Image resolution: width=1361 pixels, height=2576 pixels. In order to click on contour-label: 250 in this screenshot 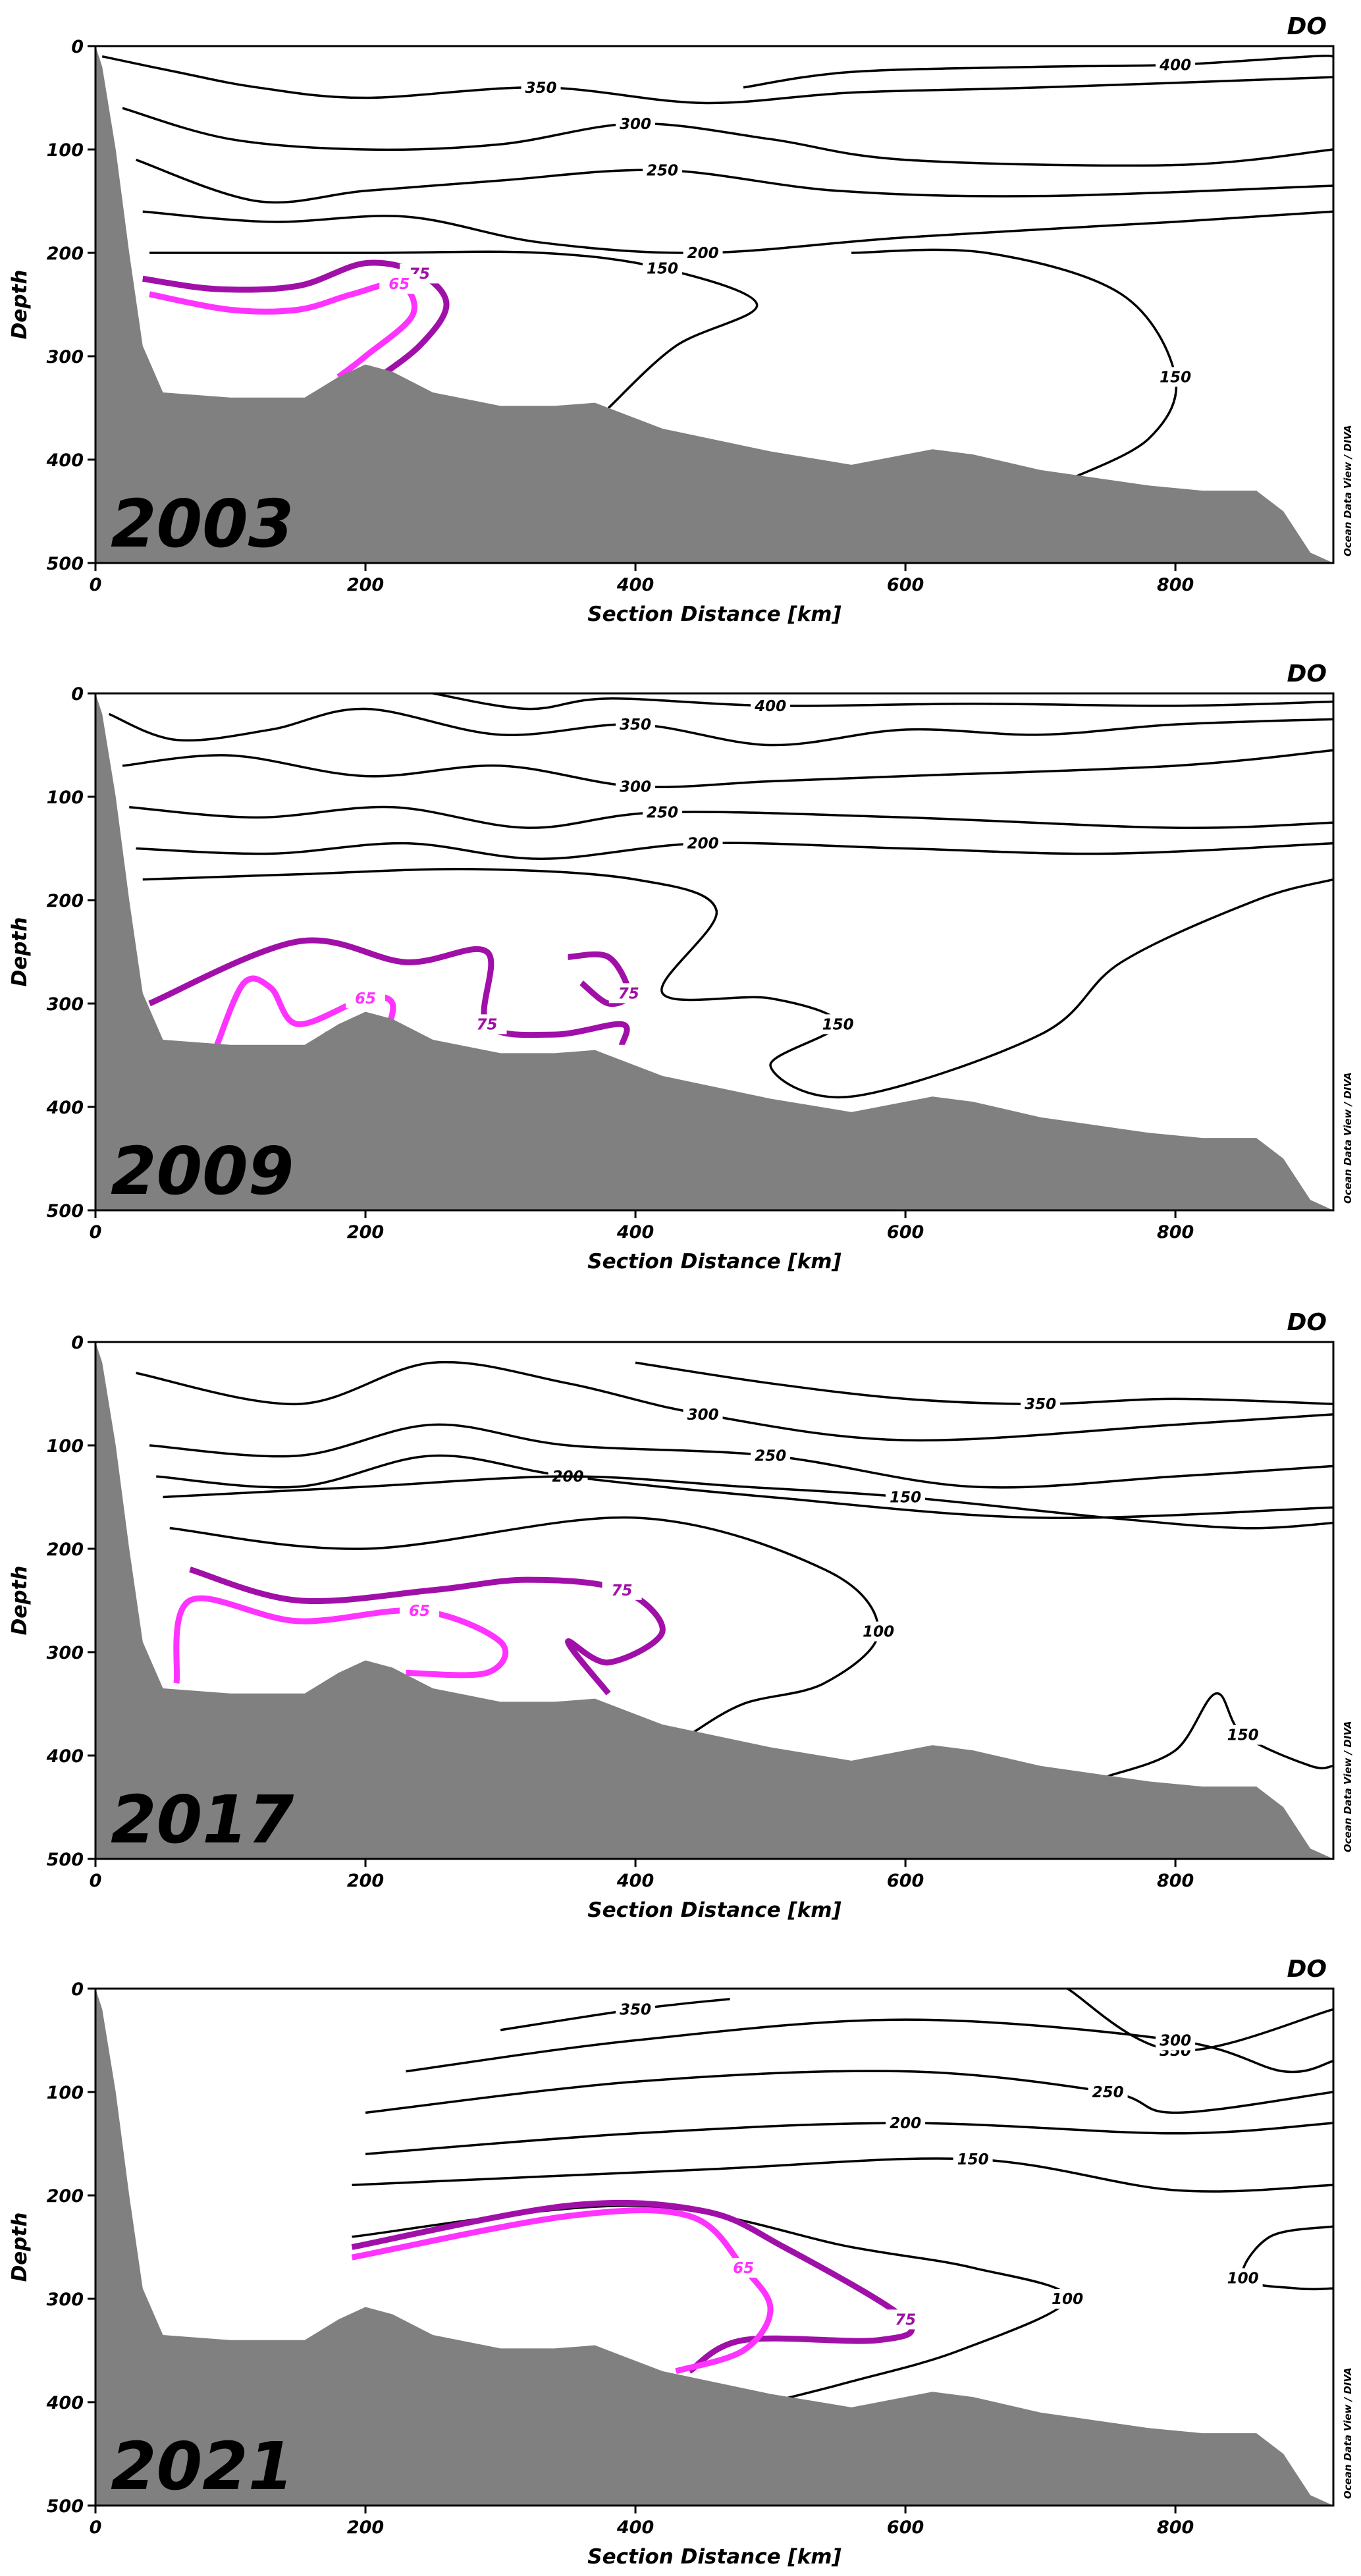, I will do `click(662, 170)`.